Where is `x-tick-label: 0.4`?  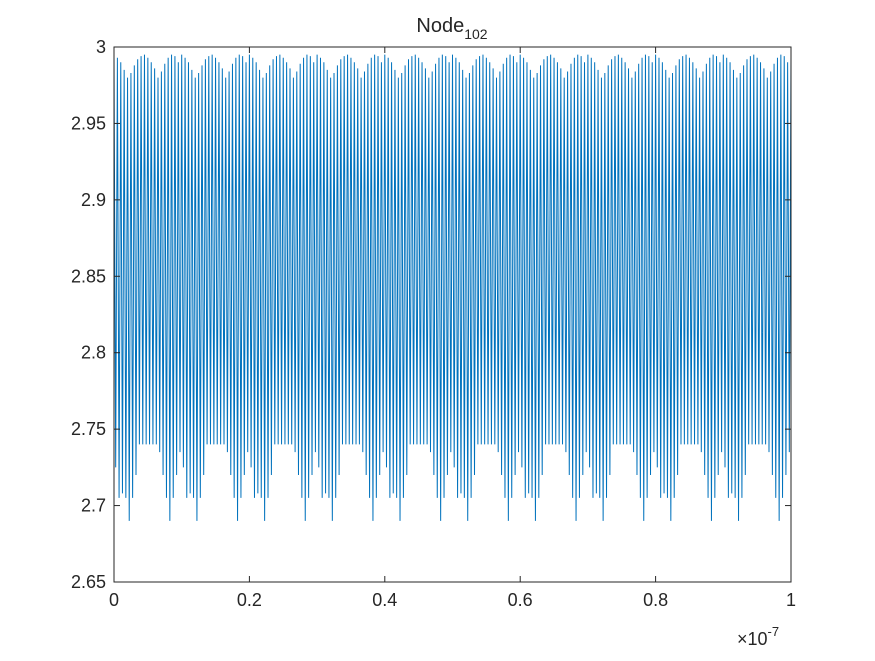 x-tick-label: 0.4 is located at coordinates (384, 600).